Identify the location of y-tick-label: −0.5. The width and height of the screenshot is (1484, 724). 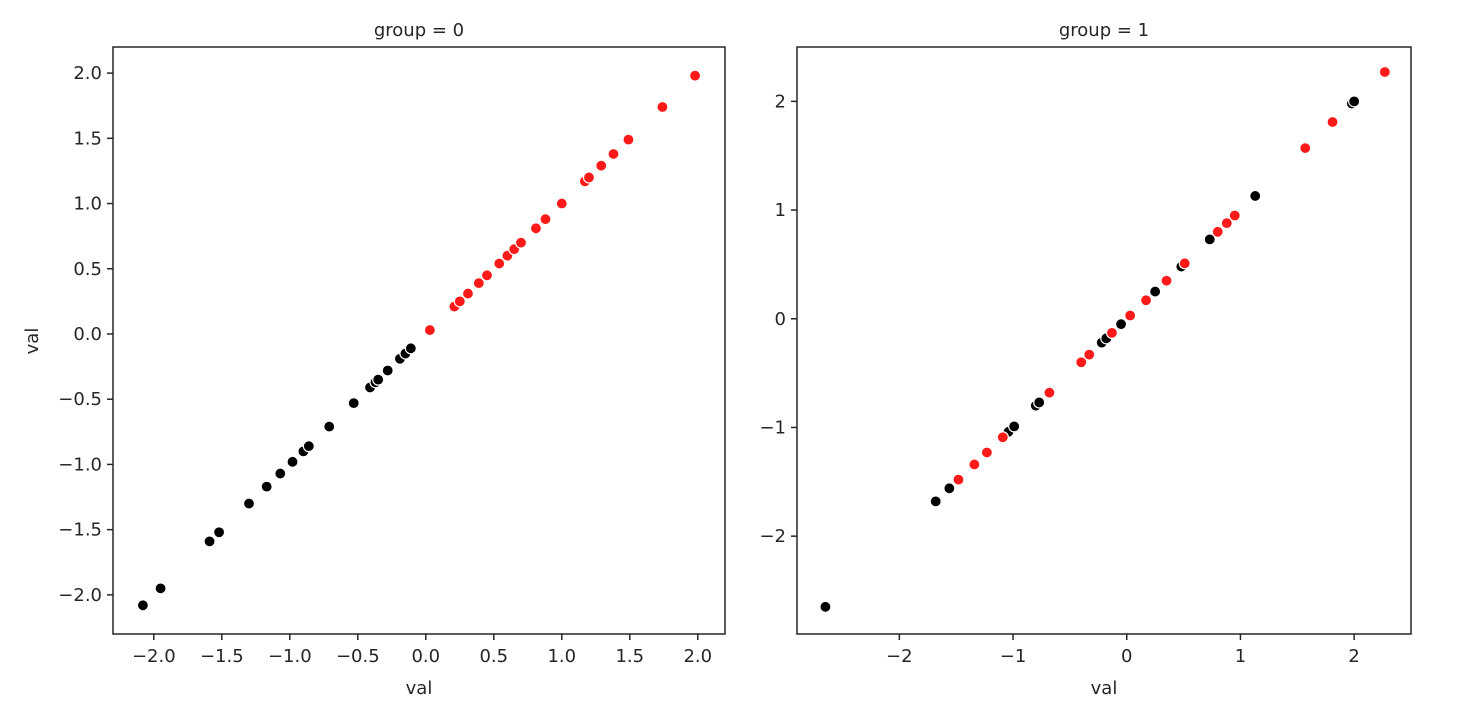
(80, 399).